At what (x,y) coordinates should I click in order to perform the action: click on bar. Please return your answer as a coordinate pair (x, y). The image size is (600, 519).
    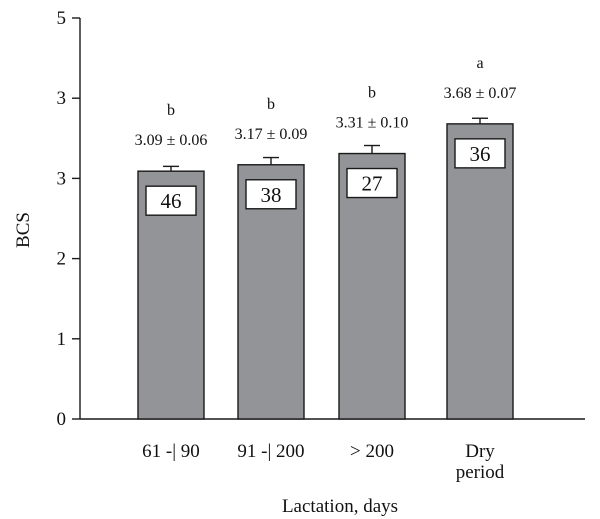
    Looking at the image, I should click on (480, 271).